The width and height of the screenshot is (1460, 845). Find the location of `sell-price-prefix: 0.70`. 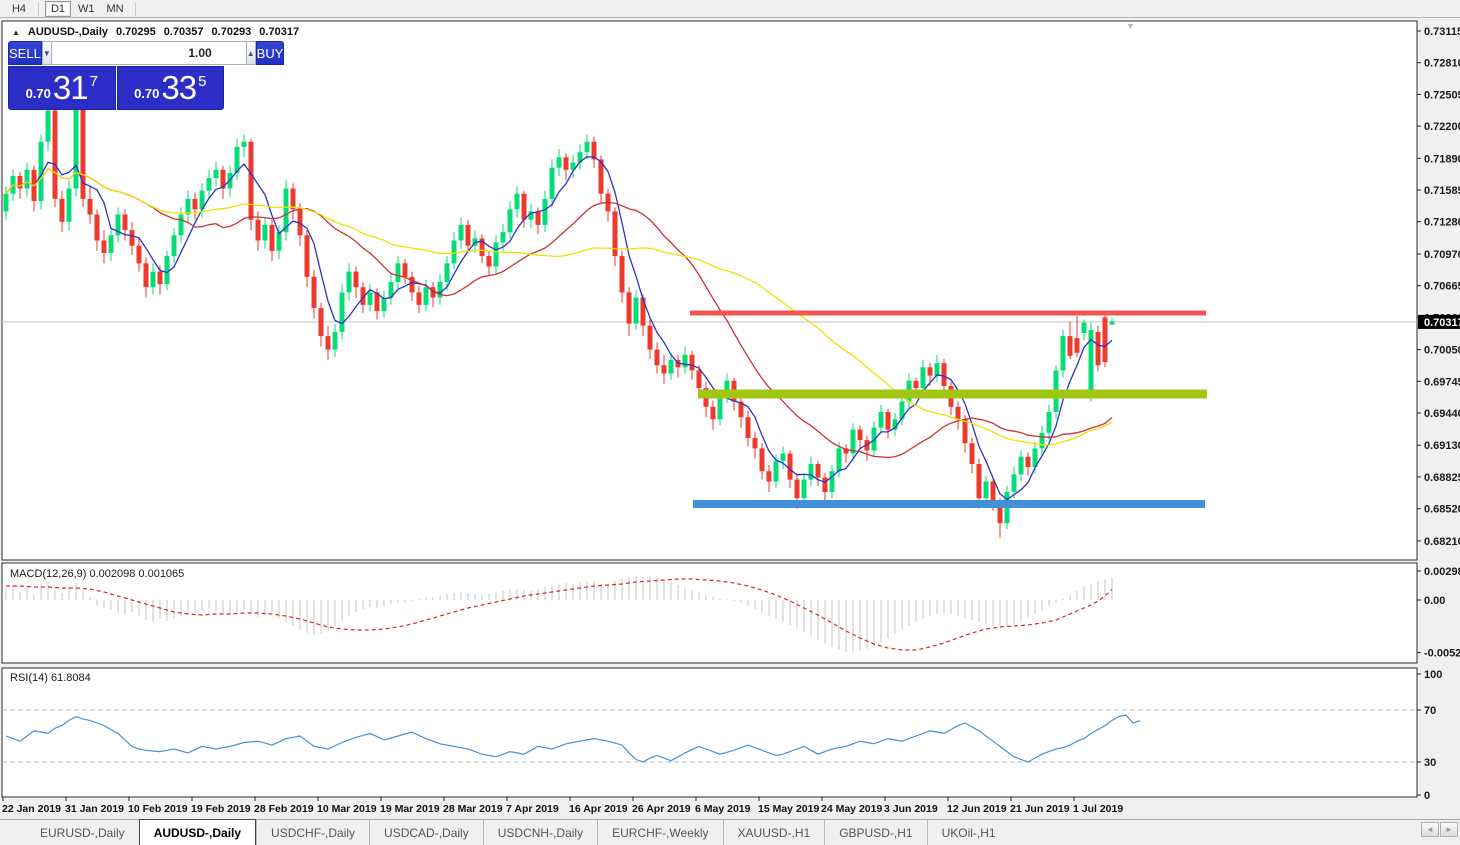

sell-price-prefix: 0.70 is located at coordinates (38, 93).